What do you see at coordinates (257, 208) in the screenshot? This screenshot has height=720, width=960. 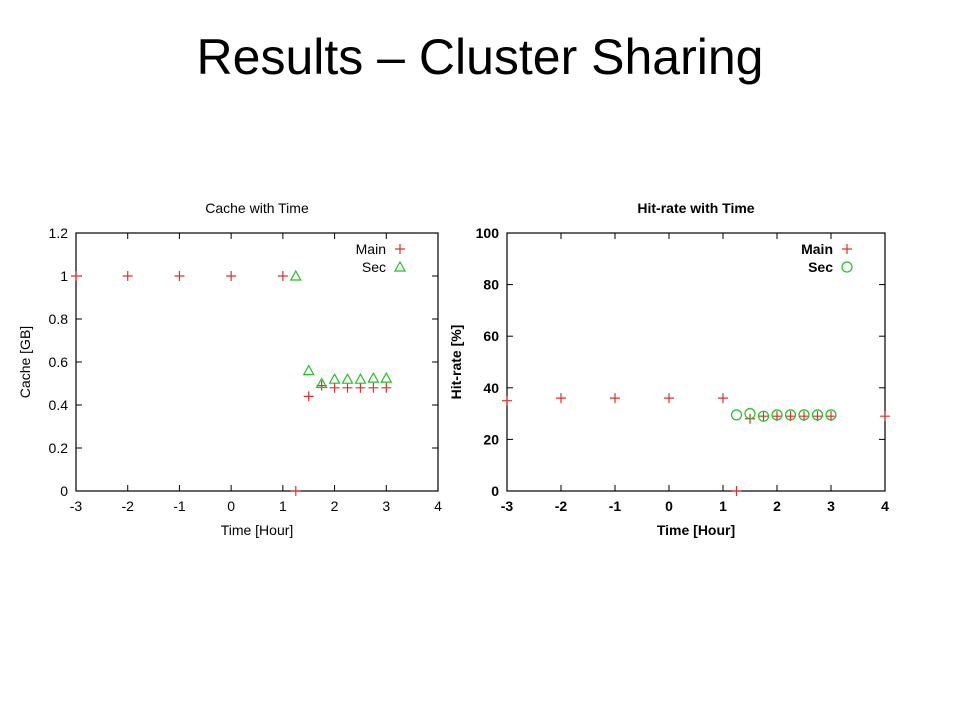 I see `chart-title: Cache with Time` at bounding box center [257, 208].